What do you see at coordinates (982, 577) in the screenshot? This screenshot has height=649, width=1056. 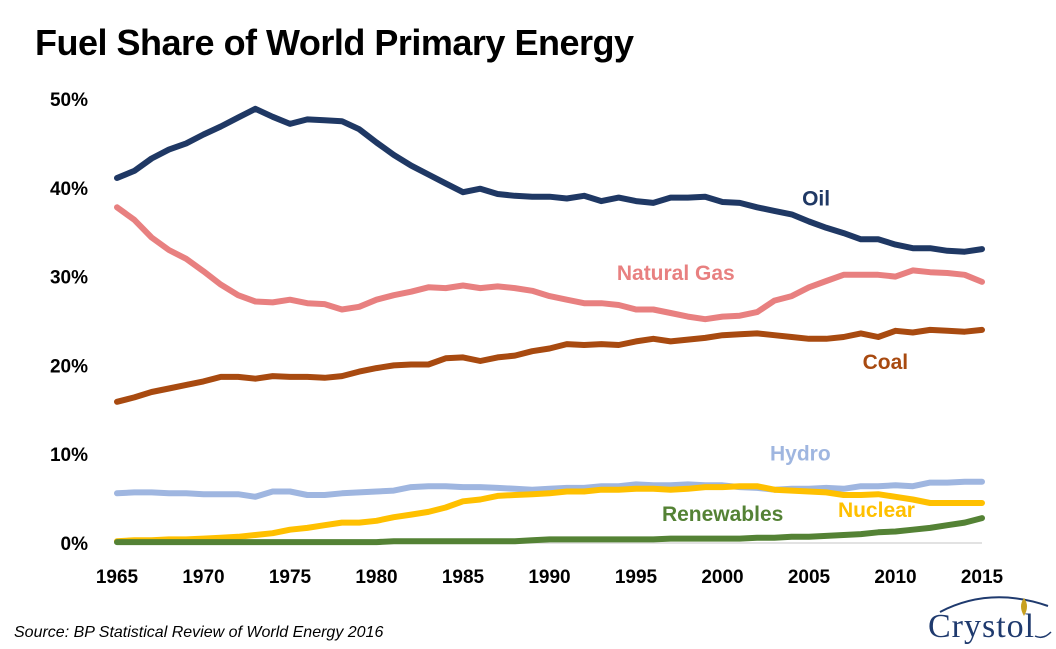 I see `x-tick-label: 2015` at bounding box center [982, 577].